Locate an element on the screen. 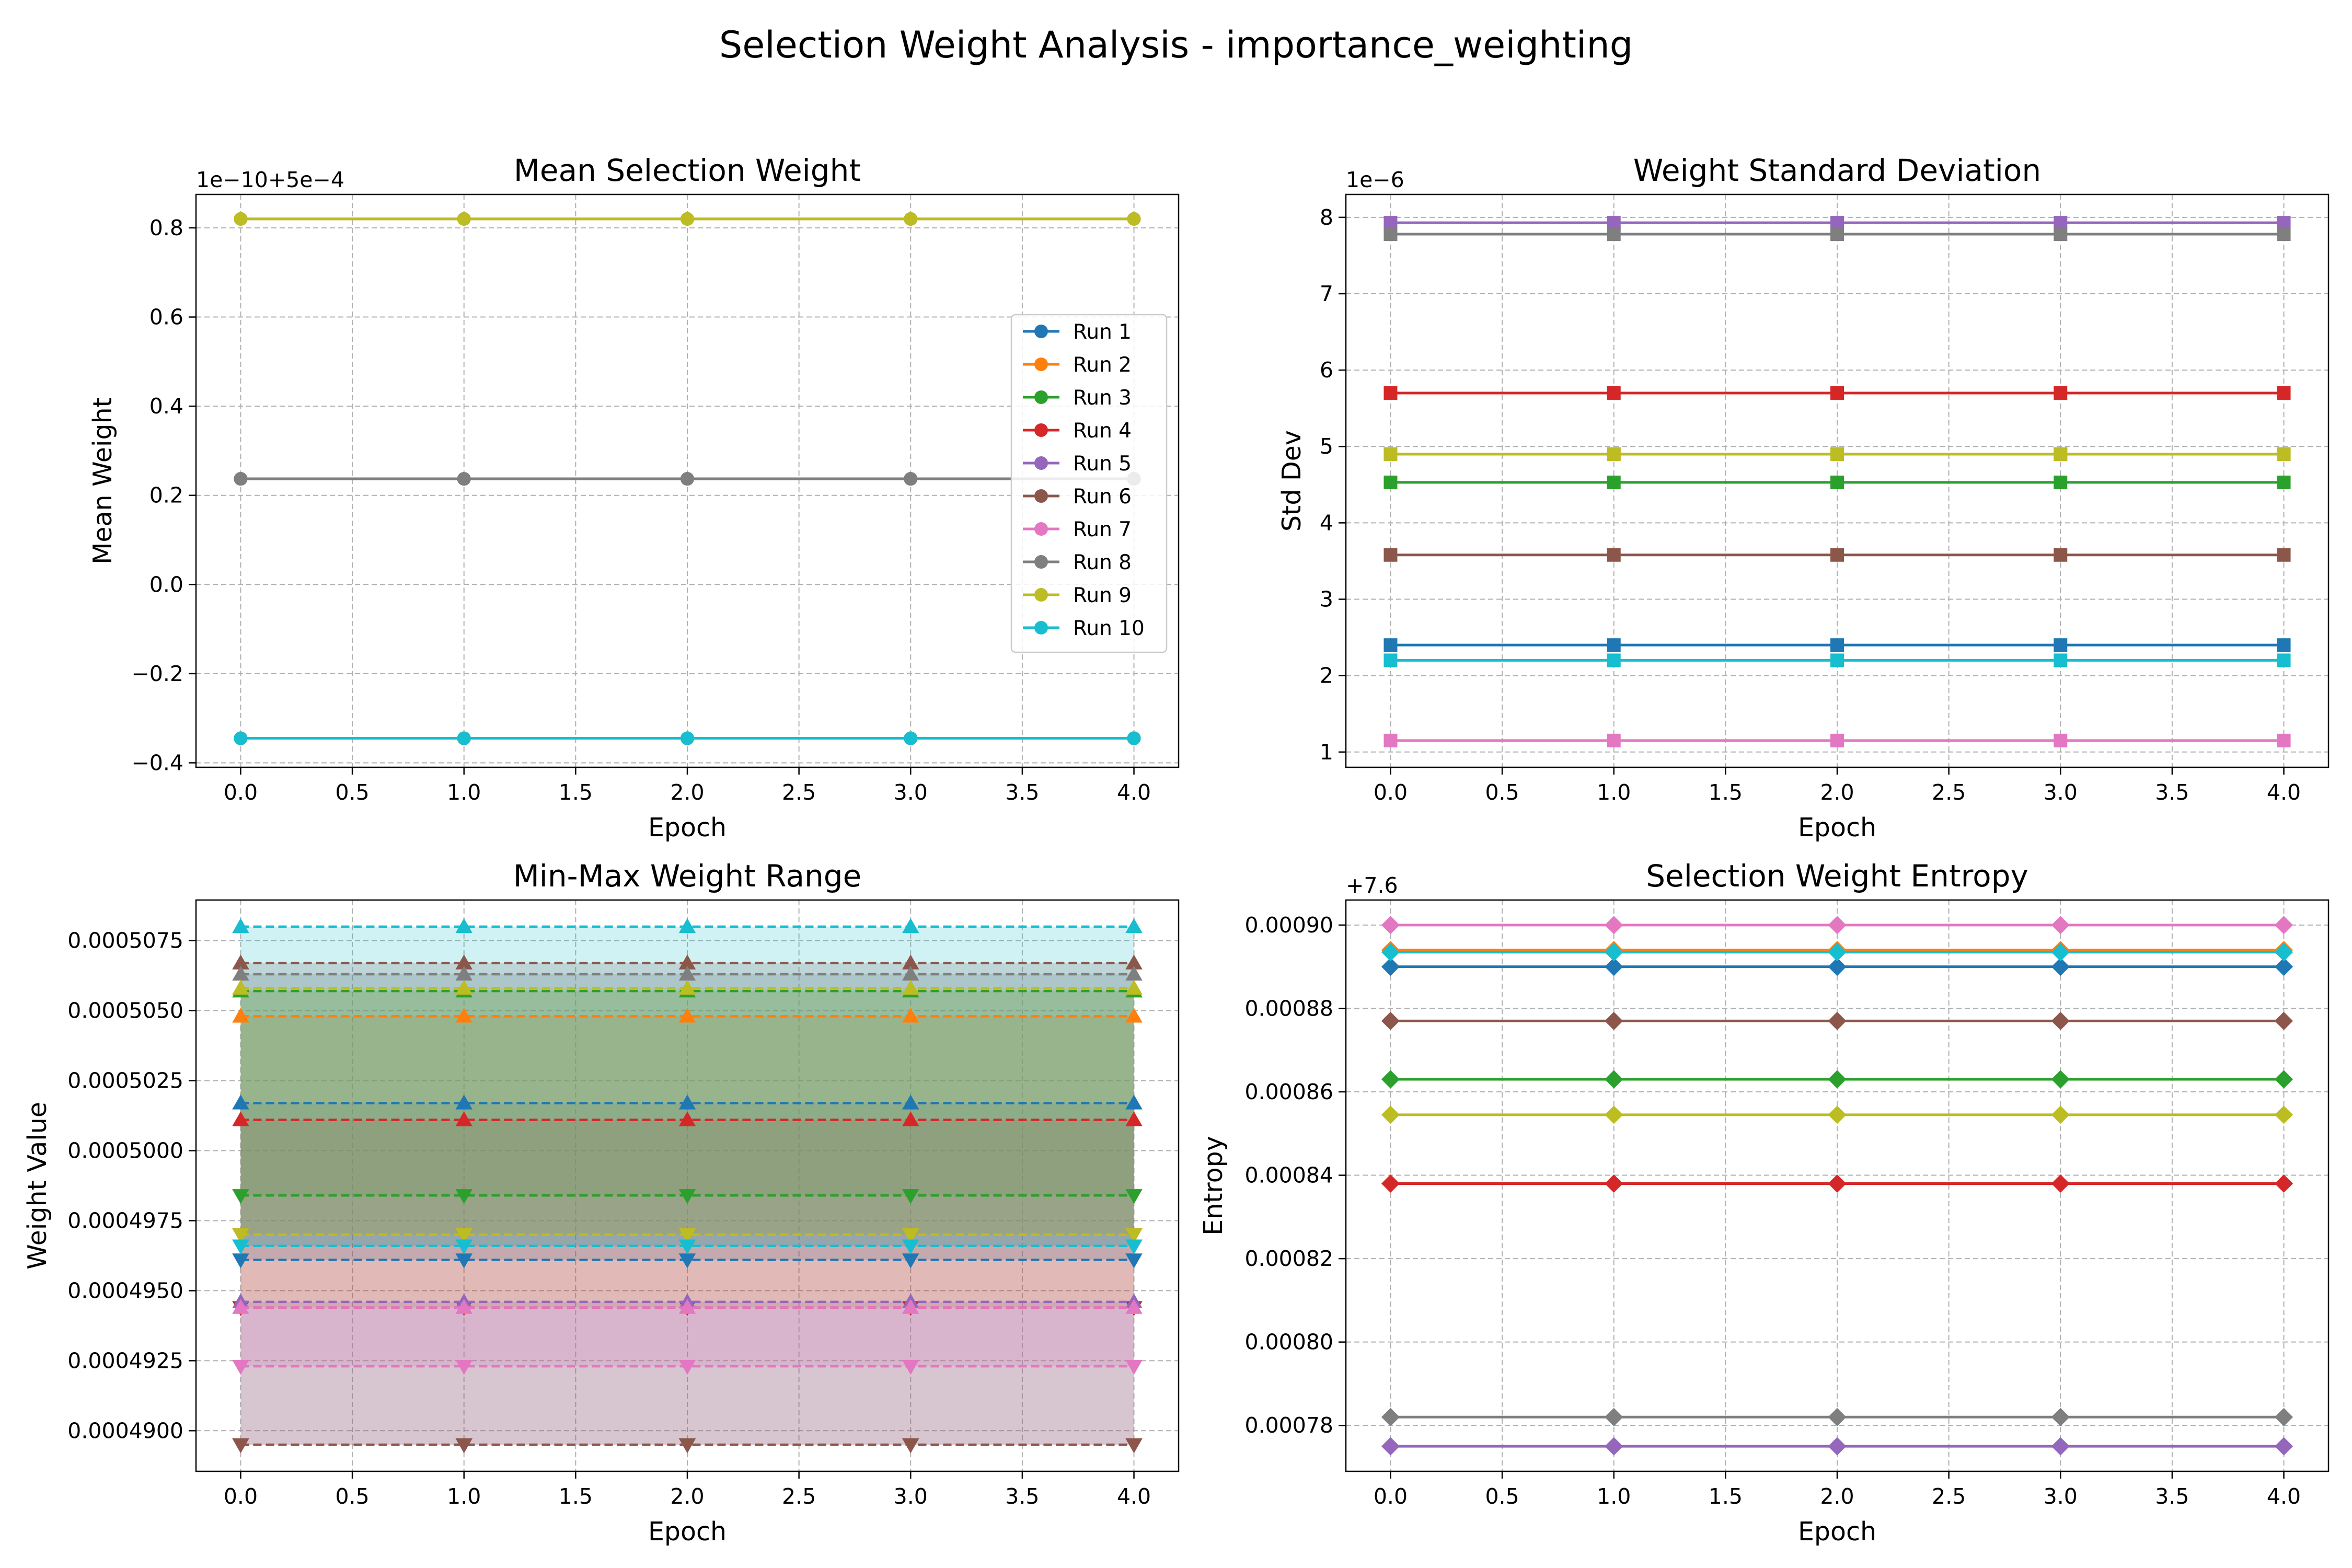 Image resolution: width=2352 pixels, height=1568 pixels. y-tick-label: 0.00080 is located at coordinates (1288, 1342).